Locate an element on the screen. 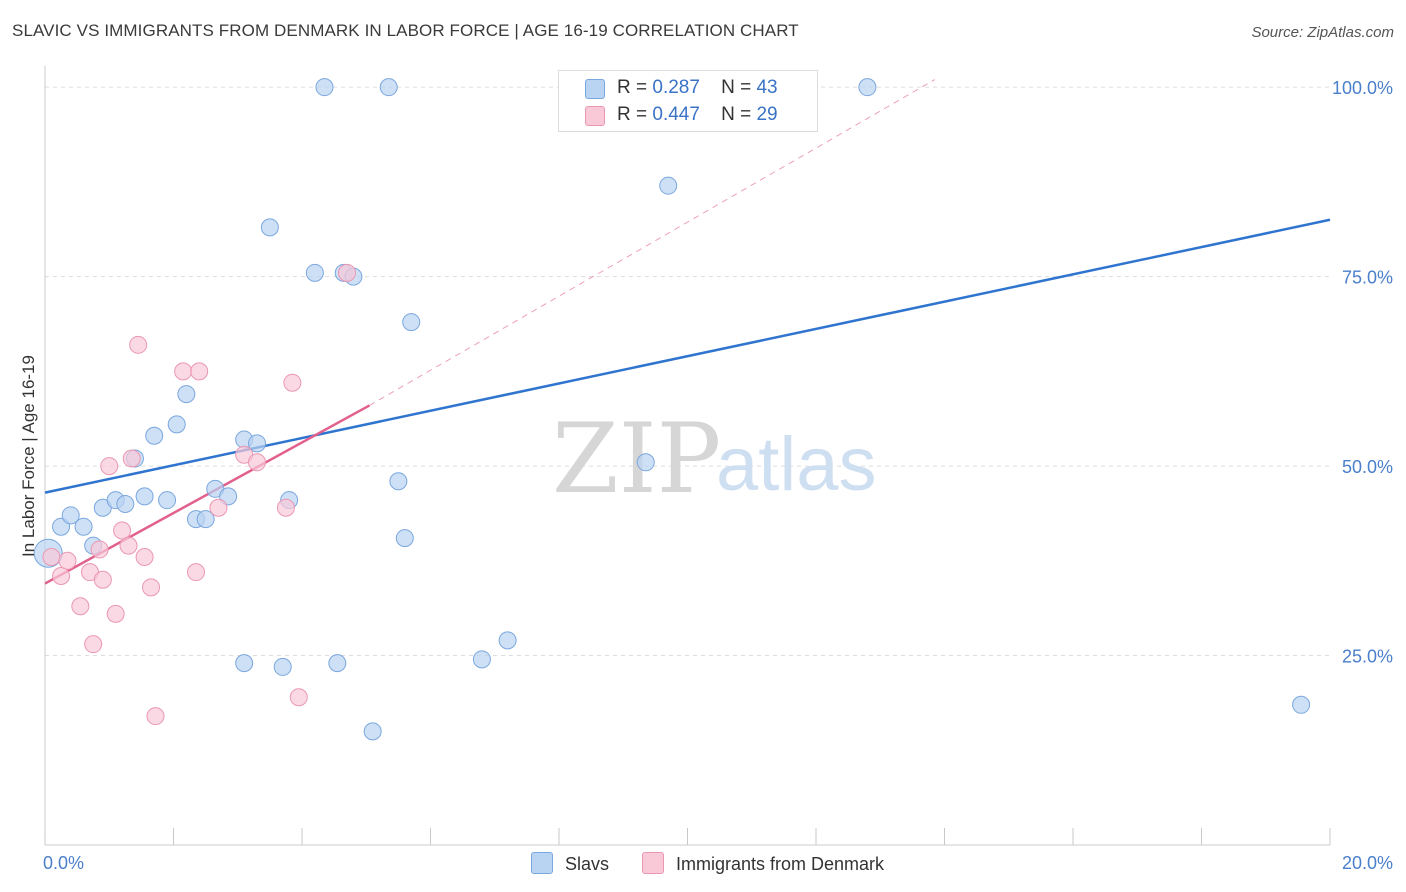 Image resolution: width=1406 pixels, height=892 pixels. legend-label: Slavs is located at coordinates (587, 864).